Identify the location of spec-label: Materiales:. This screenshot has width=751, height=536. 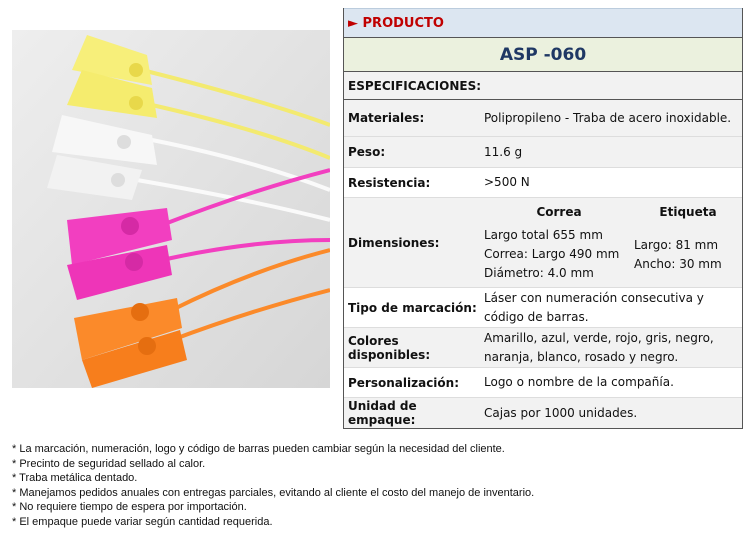
(386, 118).